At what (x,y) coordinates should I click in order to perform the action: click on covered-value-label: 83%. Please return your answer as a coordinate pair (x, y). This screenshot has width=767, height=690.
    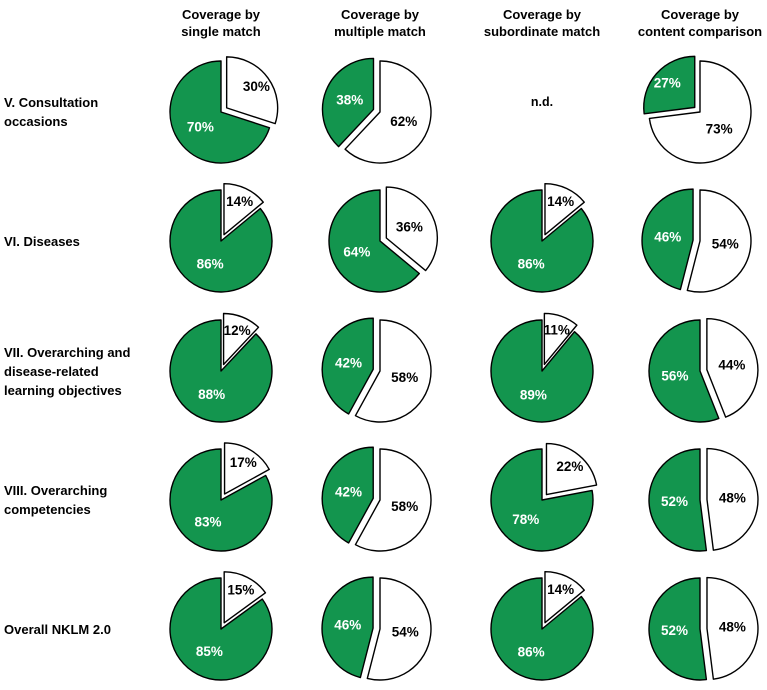
    Looking at the image, I should click on (208, 521).